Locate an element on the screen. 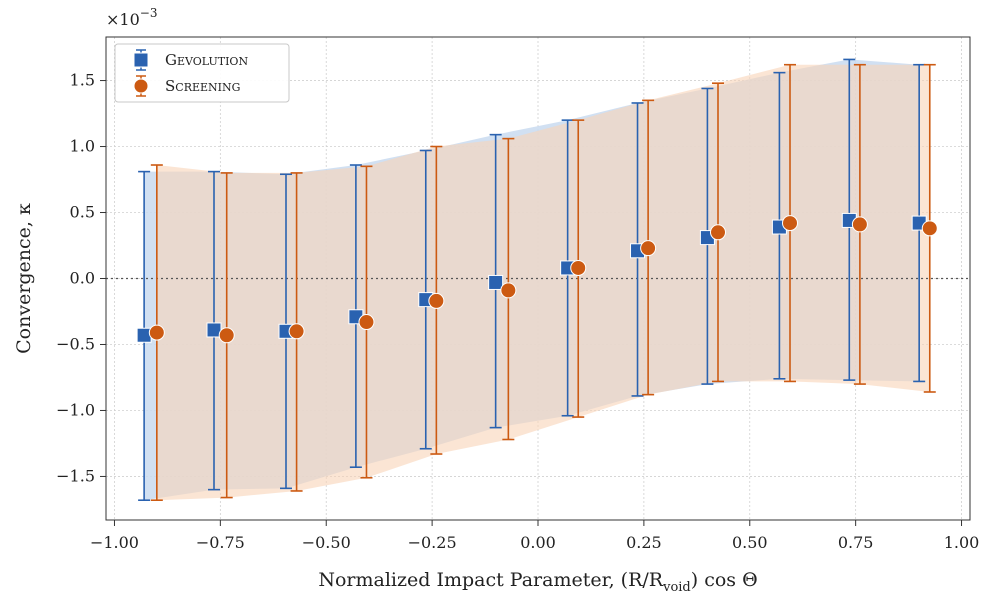  legend-marker-circle is located at coordinates (141, 86).